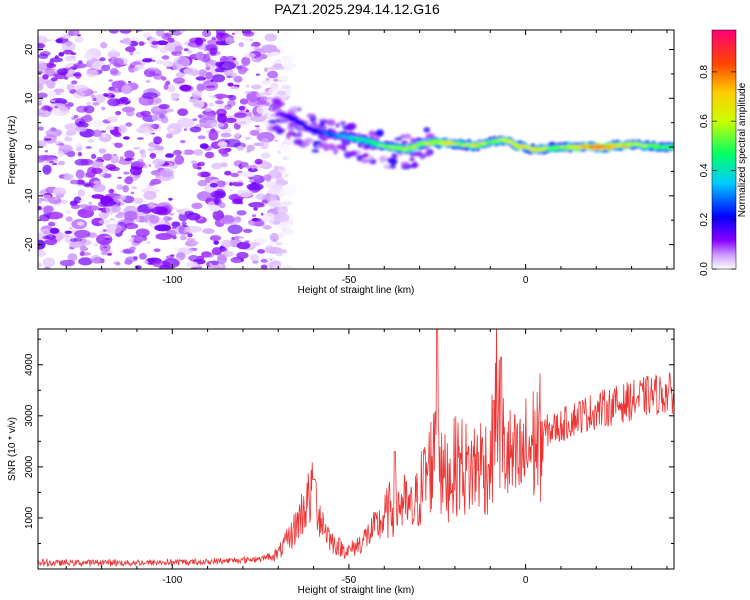 The width and height of the screenshot is (750, 600). I want to click on spectrogram-y-label: Frequency (Hz), so click(12, 150).